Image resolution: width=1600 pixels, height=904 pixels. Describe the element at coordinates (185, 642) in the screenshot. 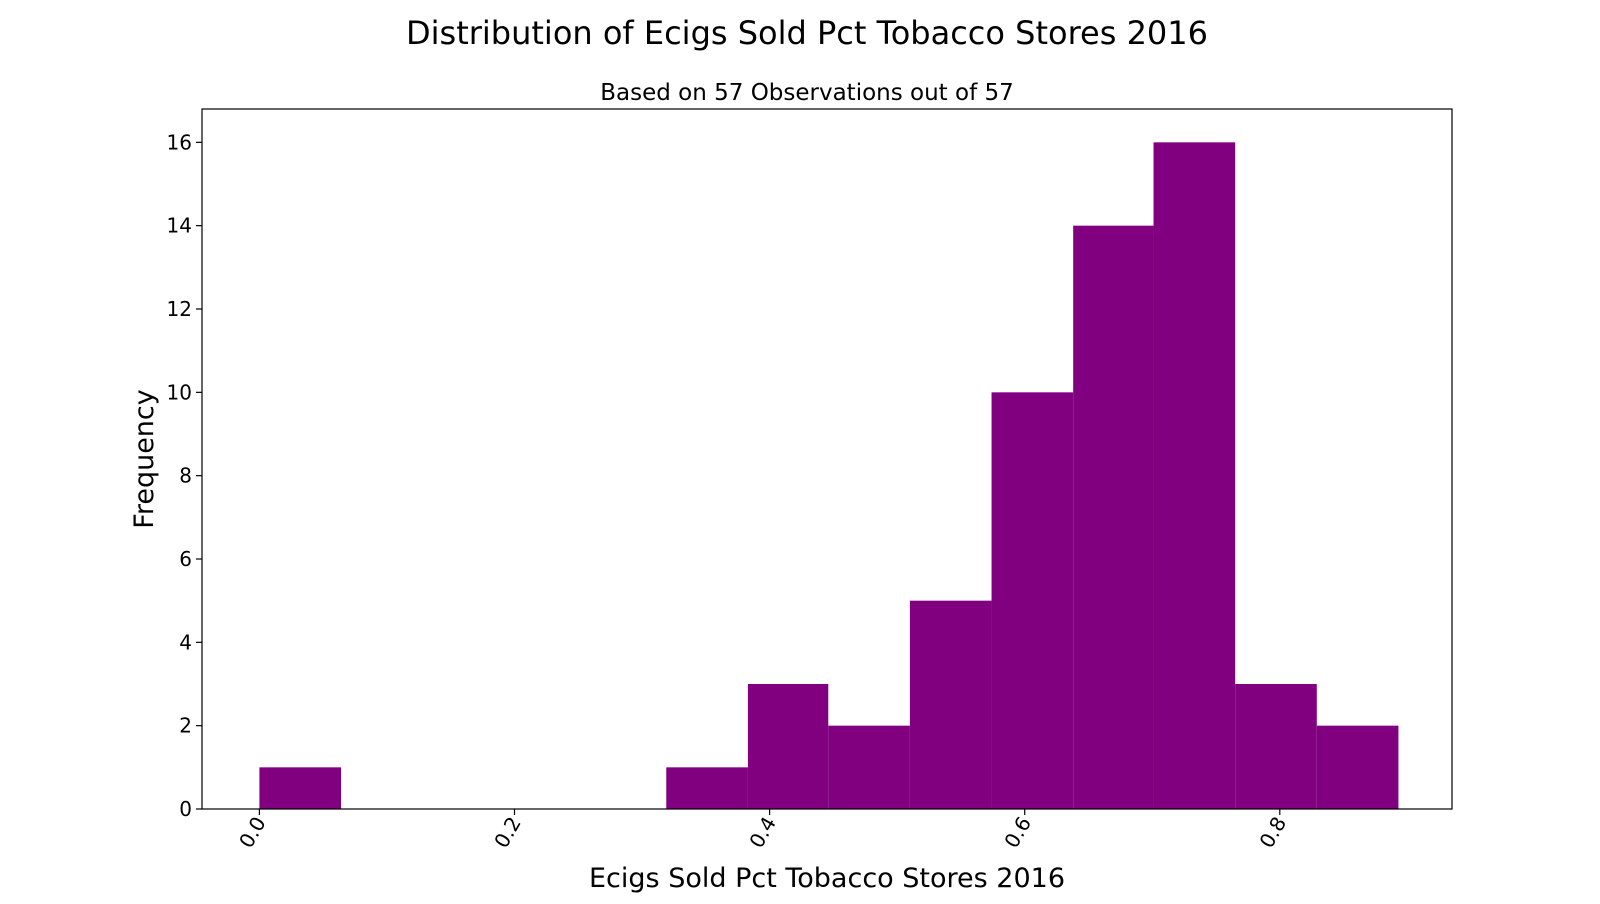

I see `y-tick-label: 4` at that location.